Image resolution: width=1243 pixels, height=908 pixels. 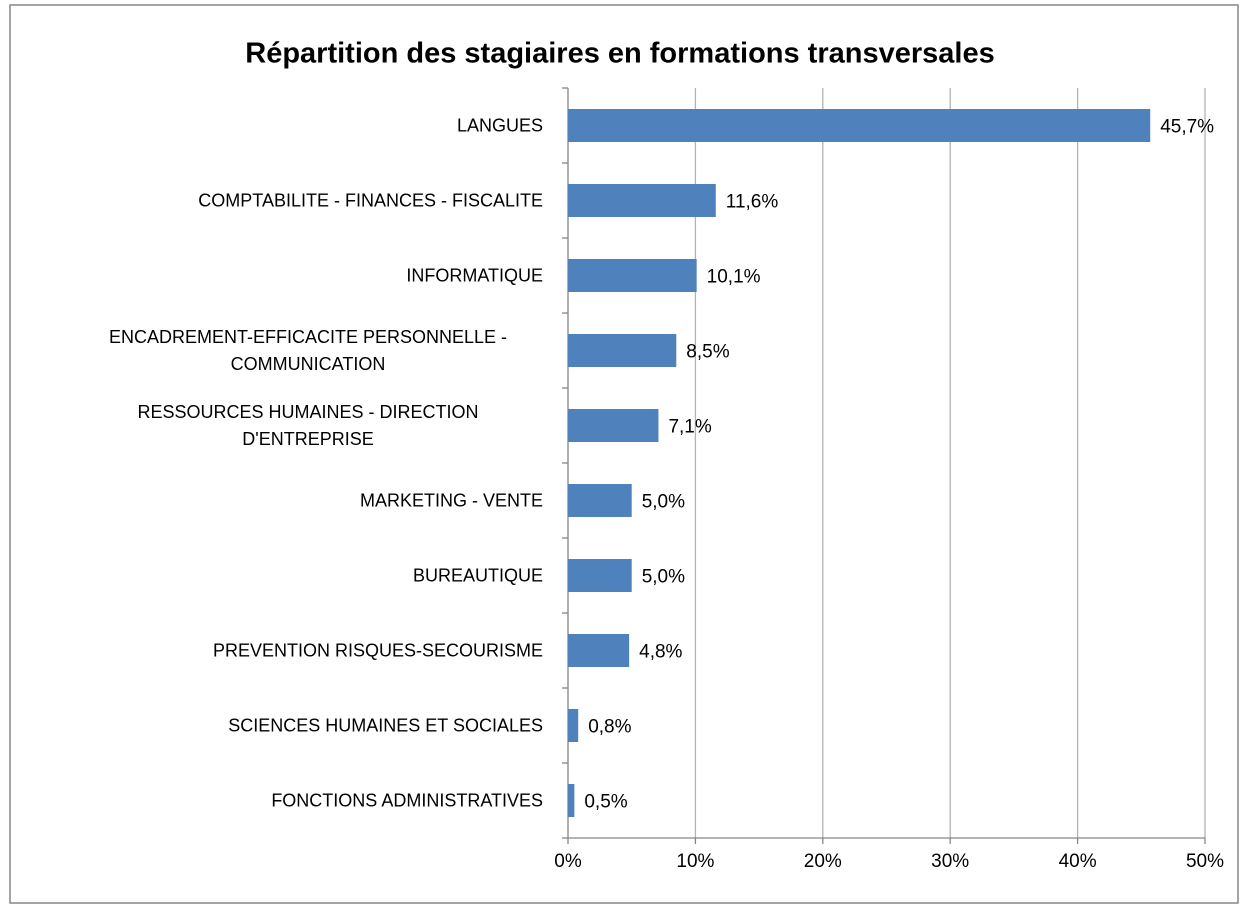 What do you see at coordinates (499, 125) in the screenshot?
I see `y-tick-label: LANGUES` at bounding box center [499, 125].